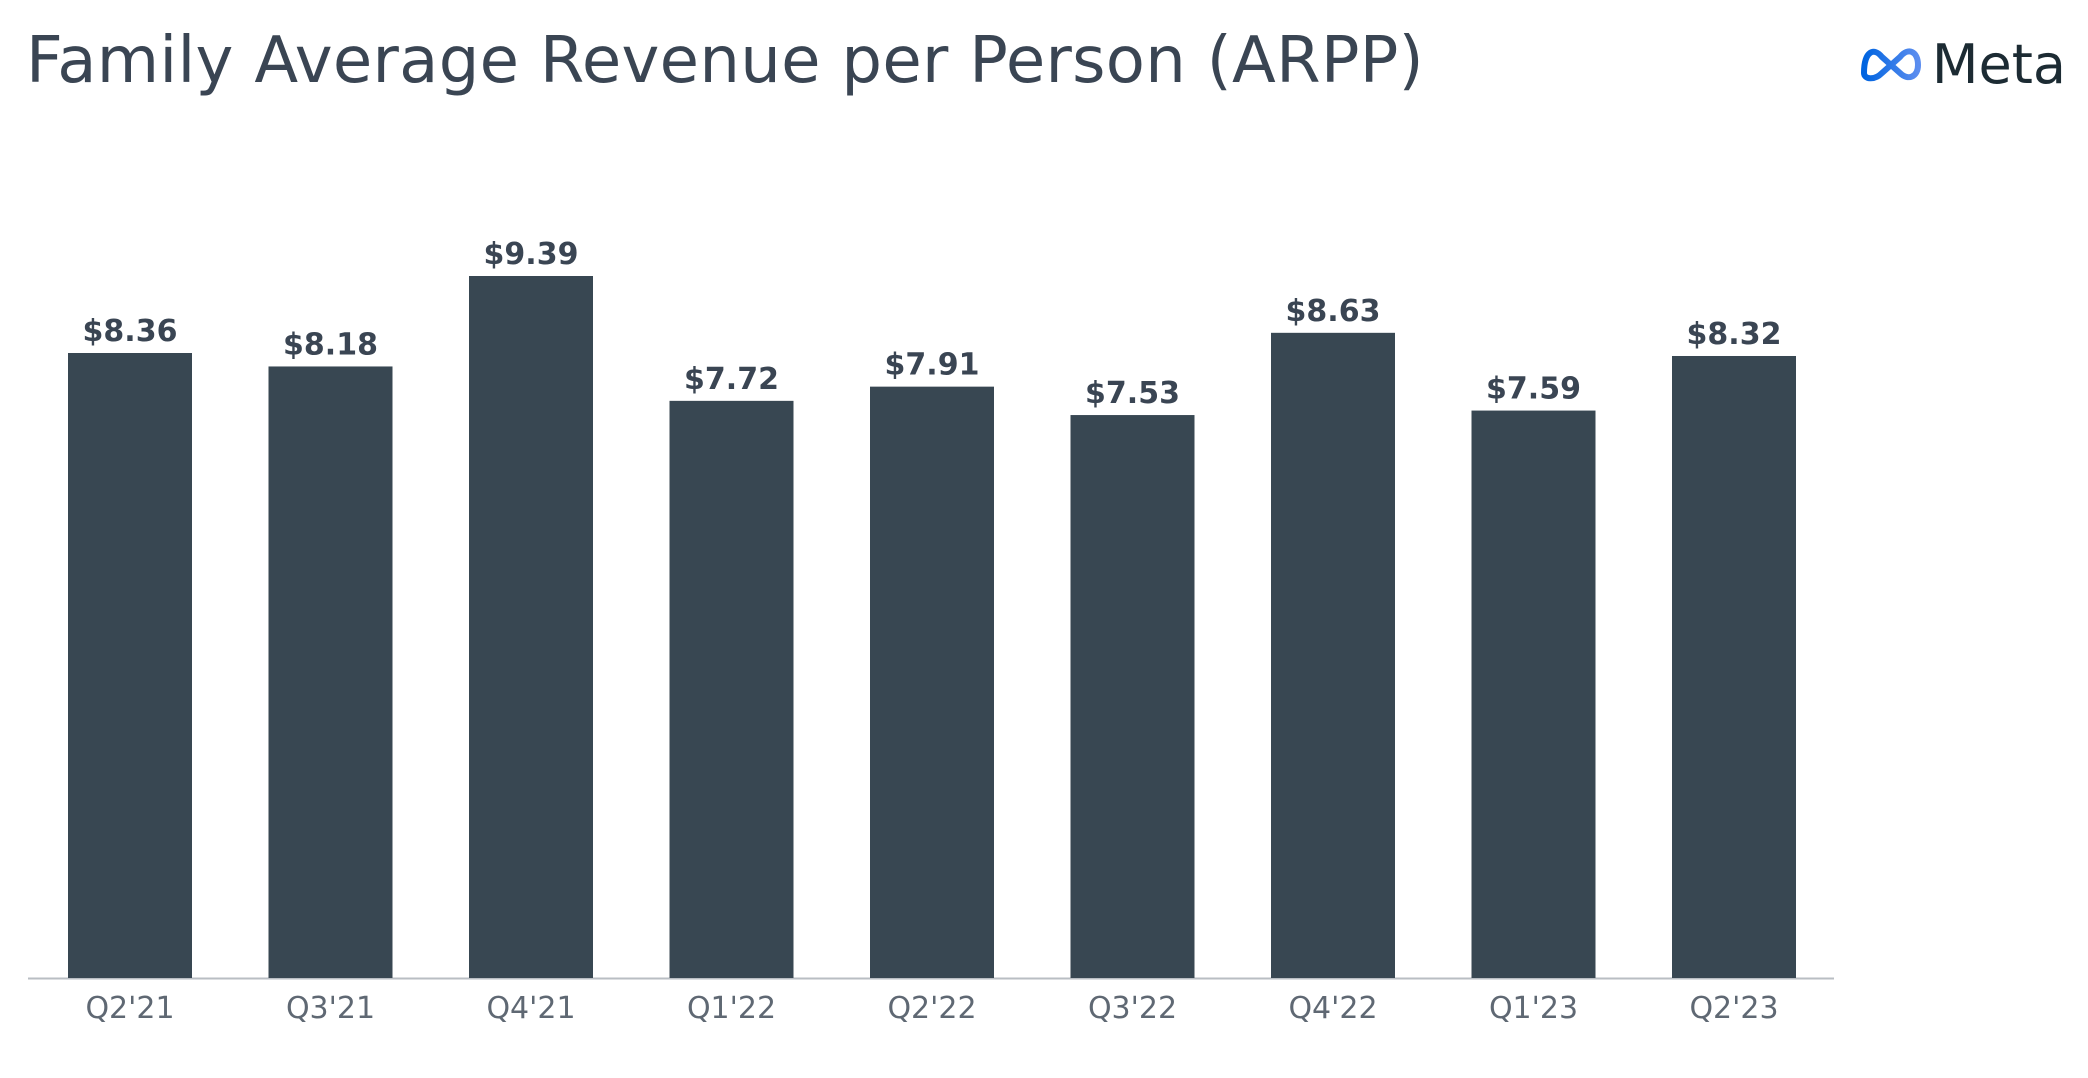 The image size is (2088, 1078). Describe the element at coordinates (1132, 393) in the screenshot. I see `data-label-5: $7.53` at that location.